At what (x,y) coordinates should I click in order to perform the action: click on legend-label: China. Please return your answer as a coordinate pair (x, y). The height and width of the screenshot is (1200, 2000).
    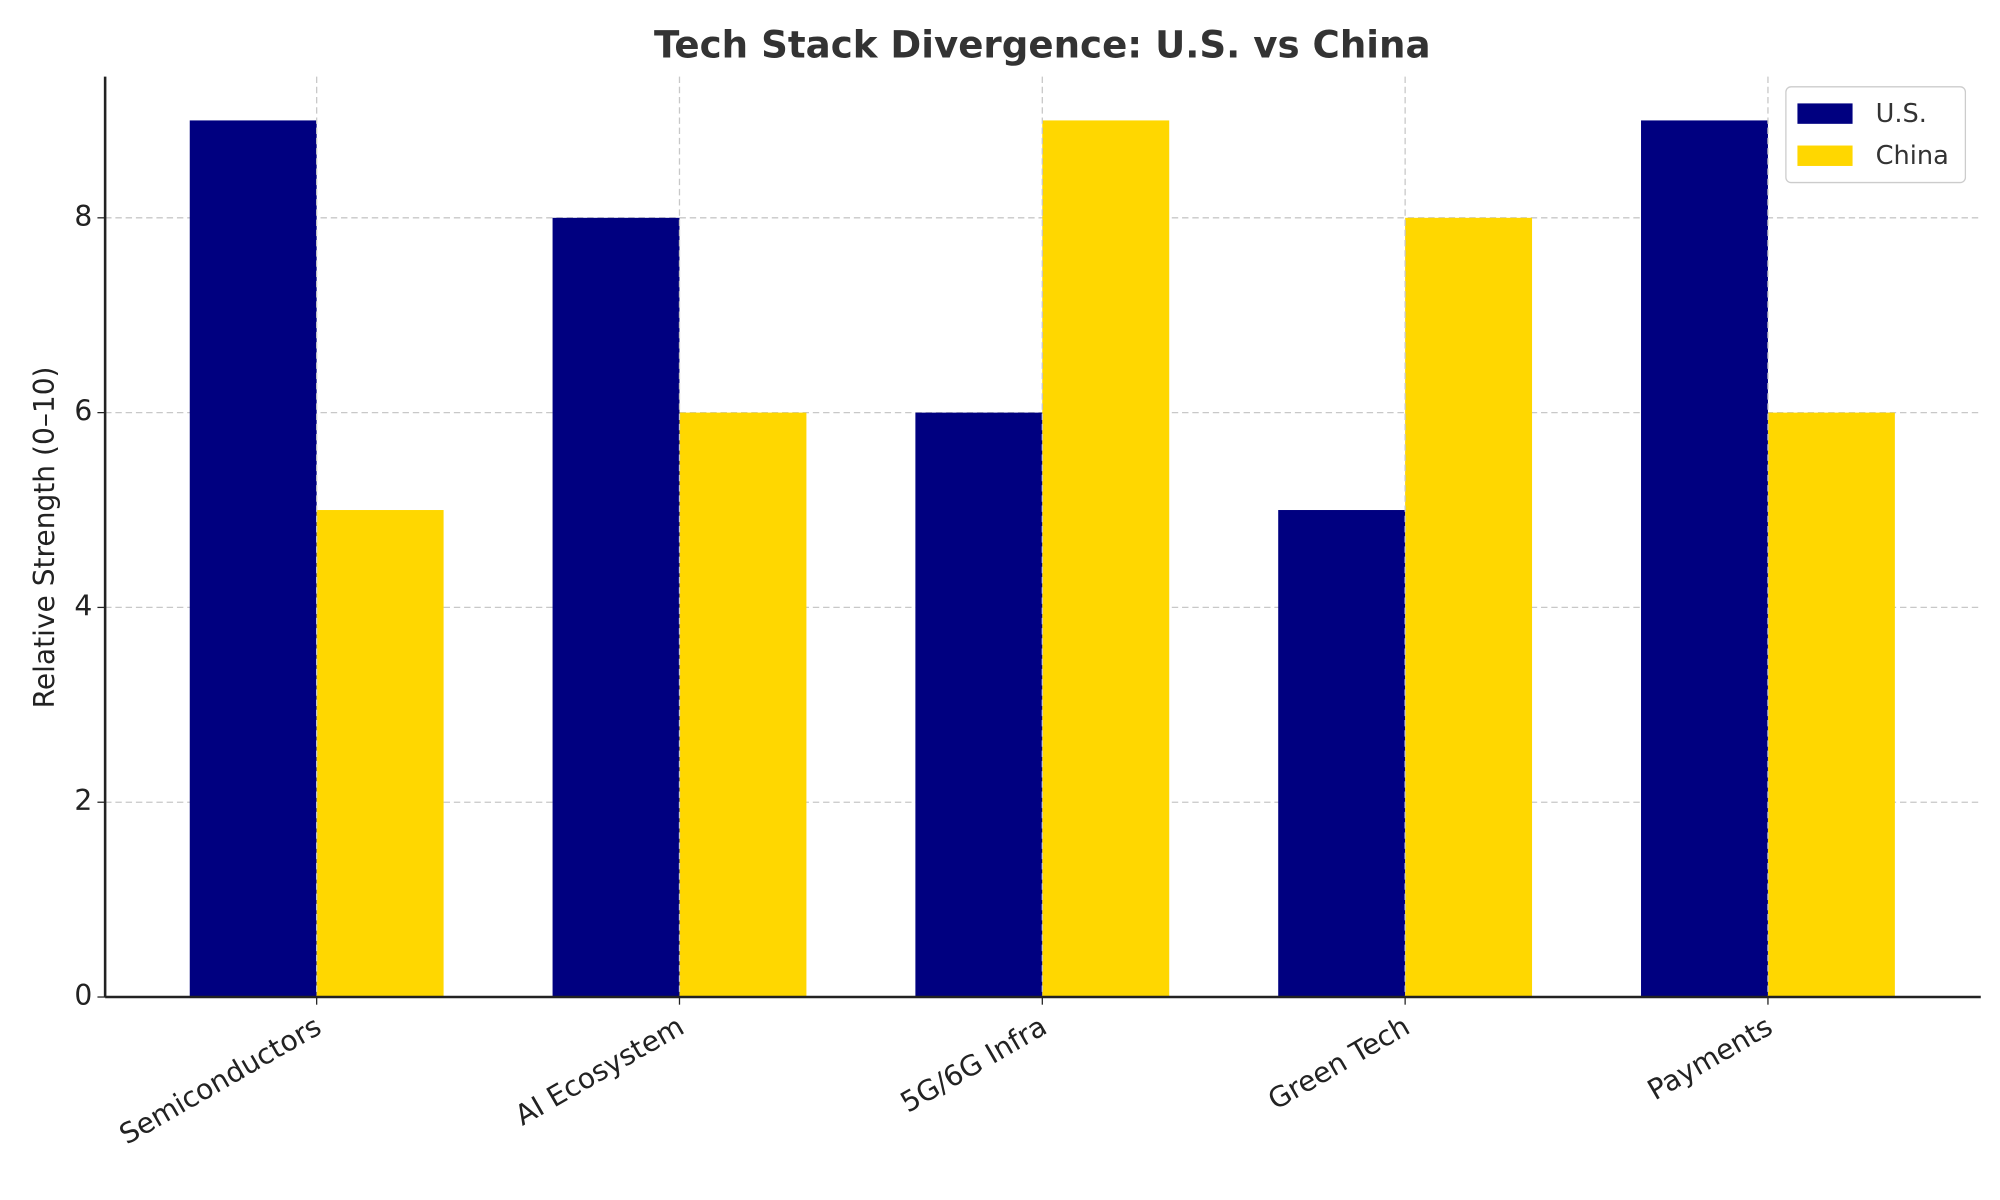
    Looking at the image, I should click on (1912, 156).